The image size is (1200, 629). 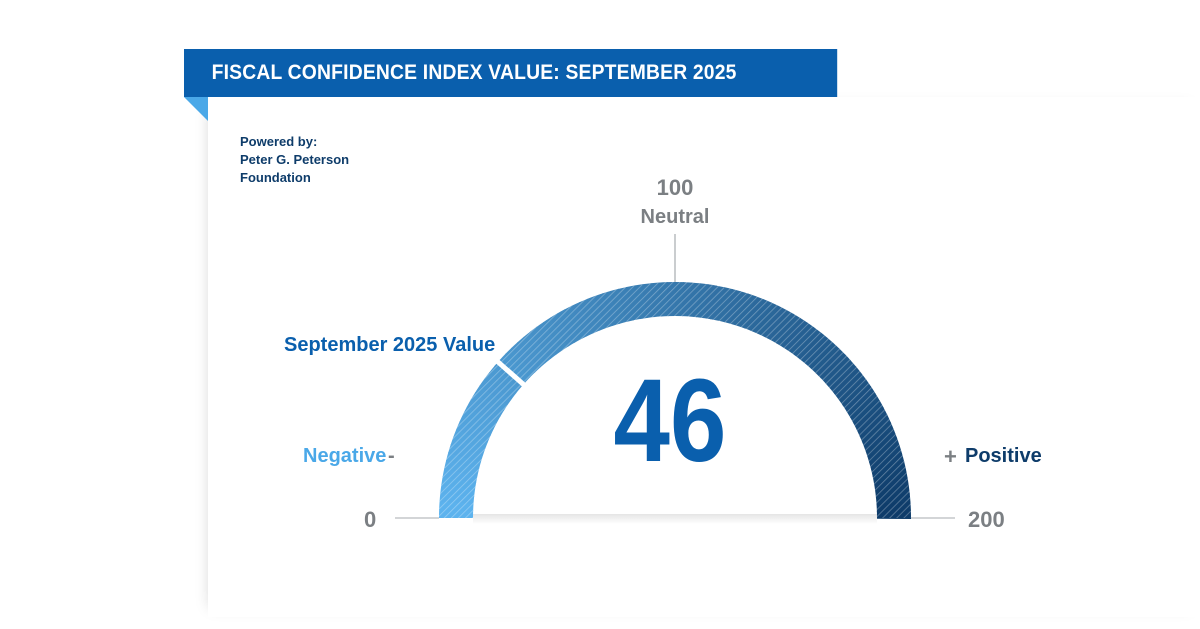 What do you see at coordinates (675, 187) in the screenshot?
I see `neutral-value-label: 100` at bounding box center [675, 187].